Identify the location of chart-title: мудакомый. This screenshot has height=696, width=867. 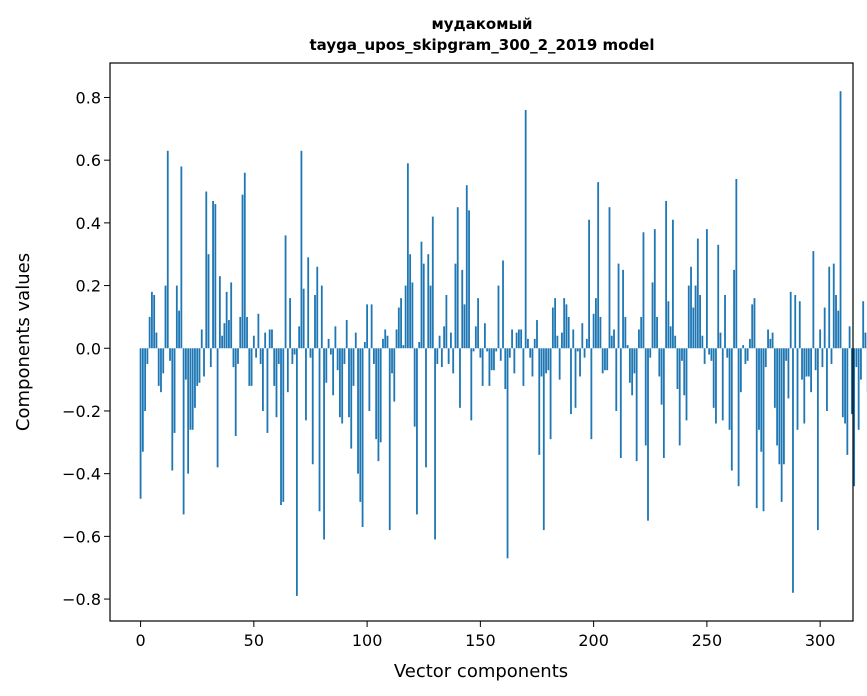
(481, 24).